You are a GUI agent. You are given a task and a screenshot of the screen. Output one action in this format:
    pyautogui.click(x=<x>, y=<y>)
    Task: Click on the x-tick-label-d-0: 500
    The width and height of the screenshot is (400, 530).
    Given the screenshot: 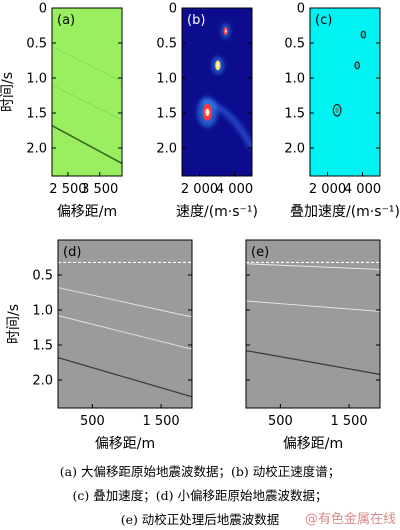 What is the action you would take?
    pyautogui.click(x=92, y=421)
    